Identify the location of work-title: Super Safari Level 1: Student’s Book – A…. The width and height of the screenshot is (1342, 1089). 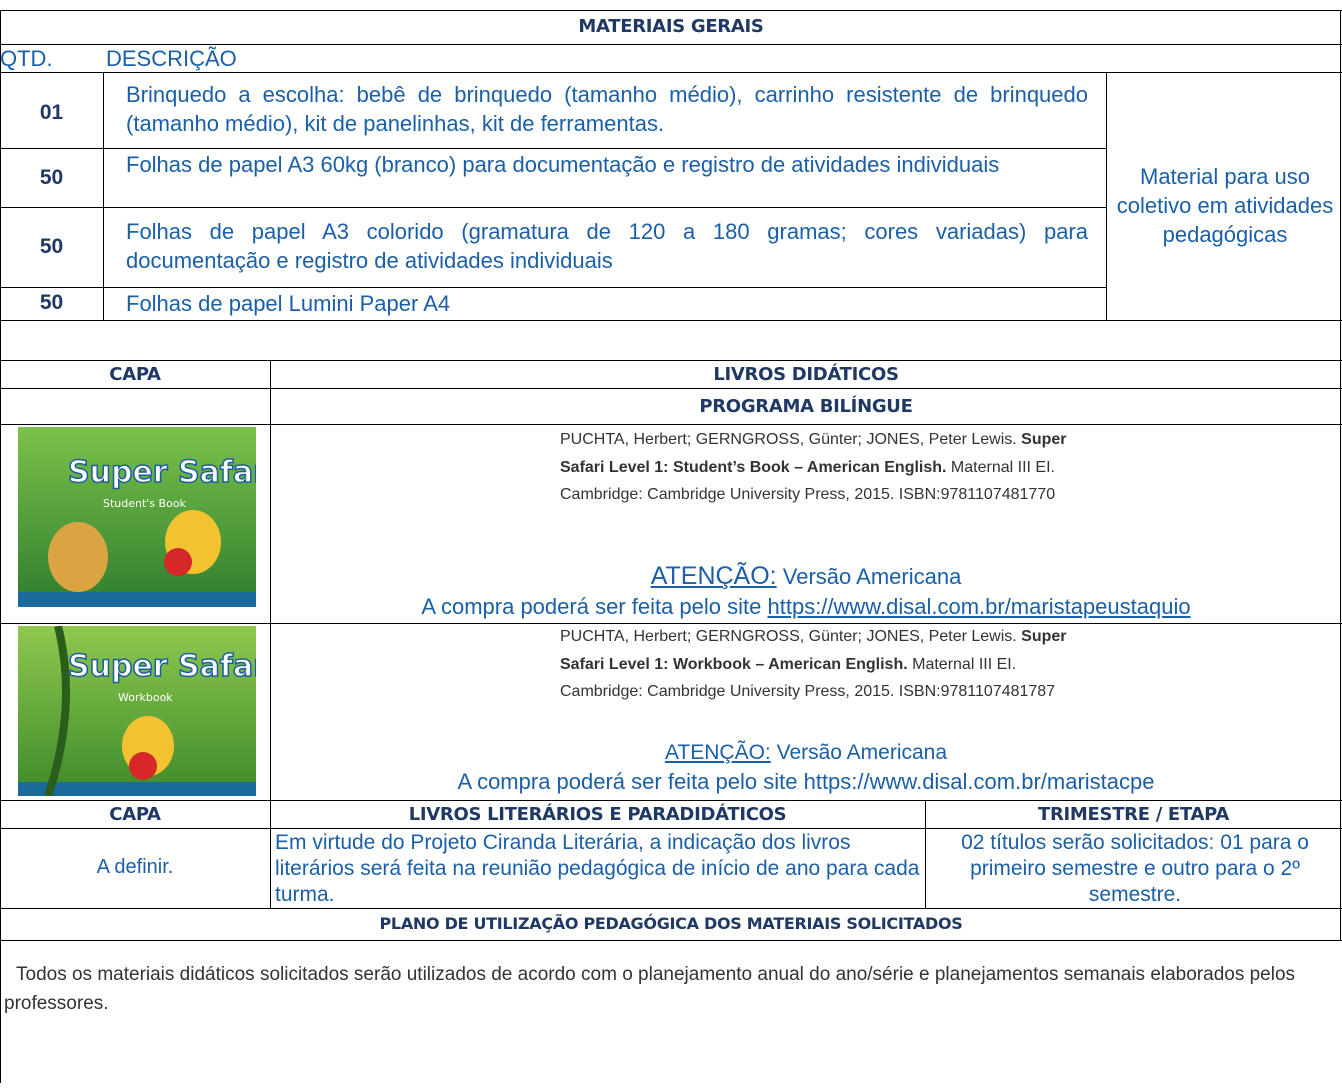
(813, 453).